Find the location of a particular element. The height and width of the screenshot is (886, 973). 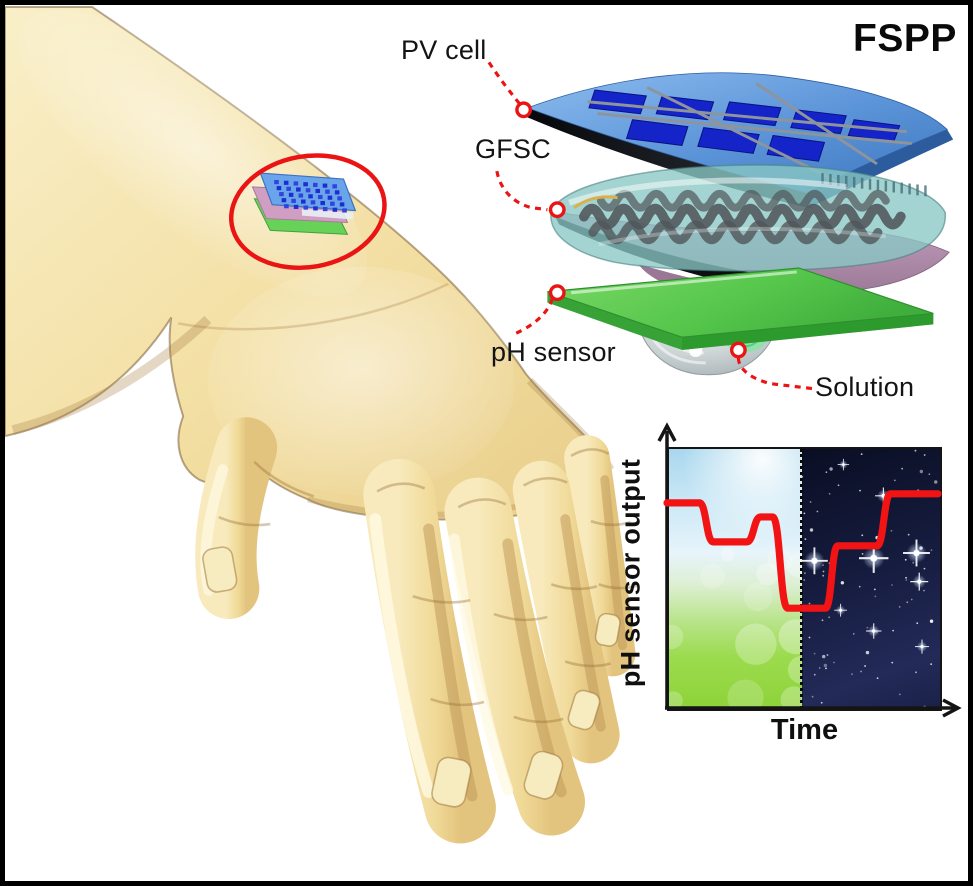

chart-plot-area is located at coordinates (804, 579).